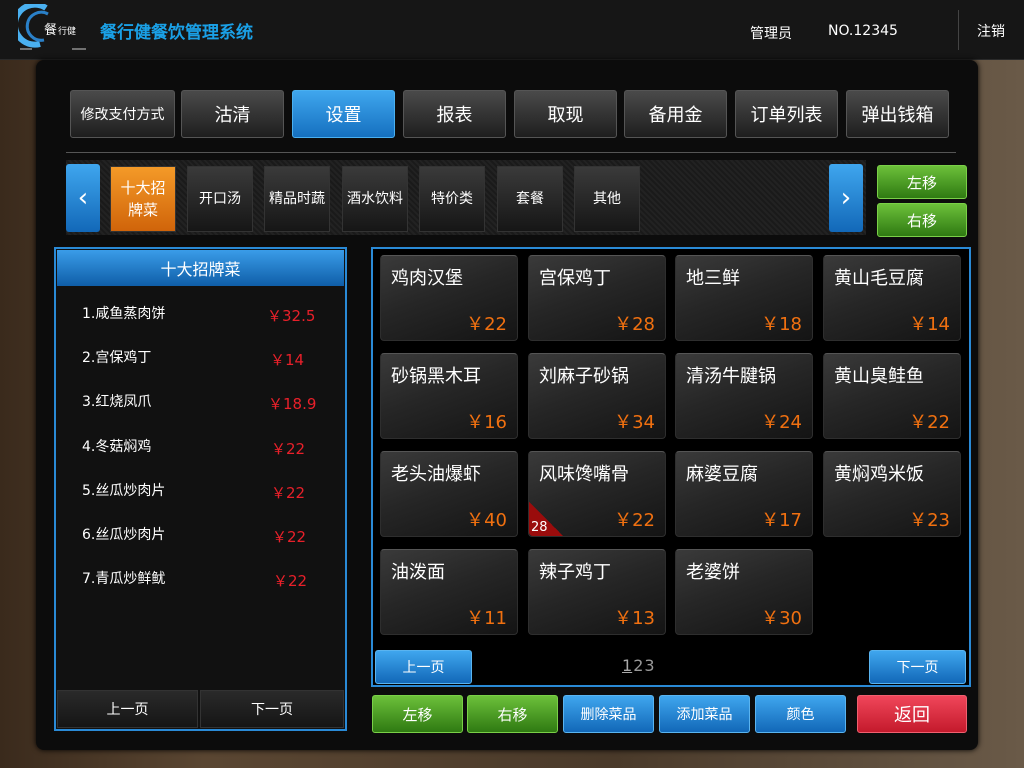 This screenshot has width=1024, height=768. I want to click on dish-price: ￥24, so click(781, 422).